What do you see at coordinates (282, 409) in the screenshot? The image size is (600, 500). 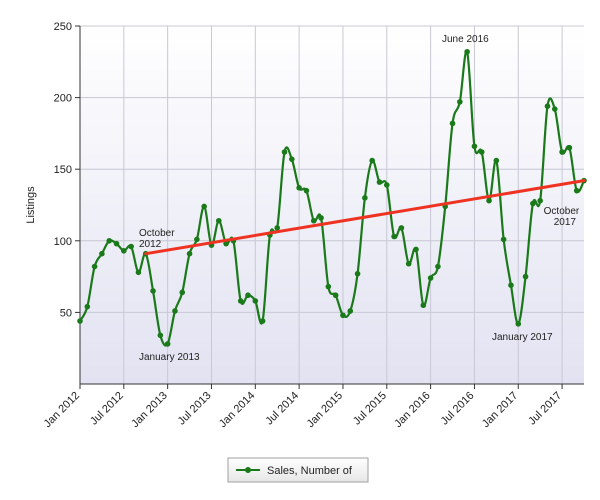 I see `x-tick-label-5: Jul 2014` at bounding box center [282, 409].